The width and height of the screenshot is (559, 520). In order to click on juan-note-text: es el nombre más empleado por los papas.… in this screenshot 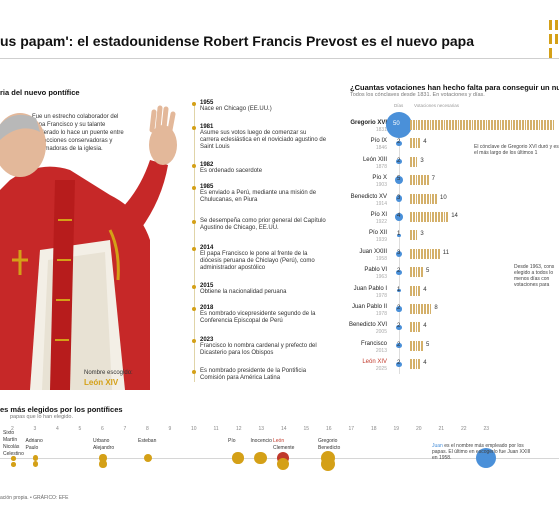, I will do `click(481, 452)`.